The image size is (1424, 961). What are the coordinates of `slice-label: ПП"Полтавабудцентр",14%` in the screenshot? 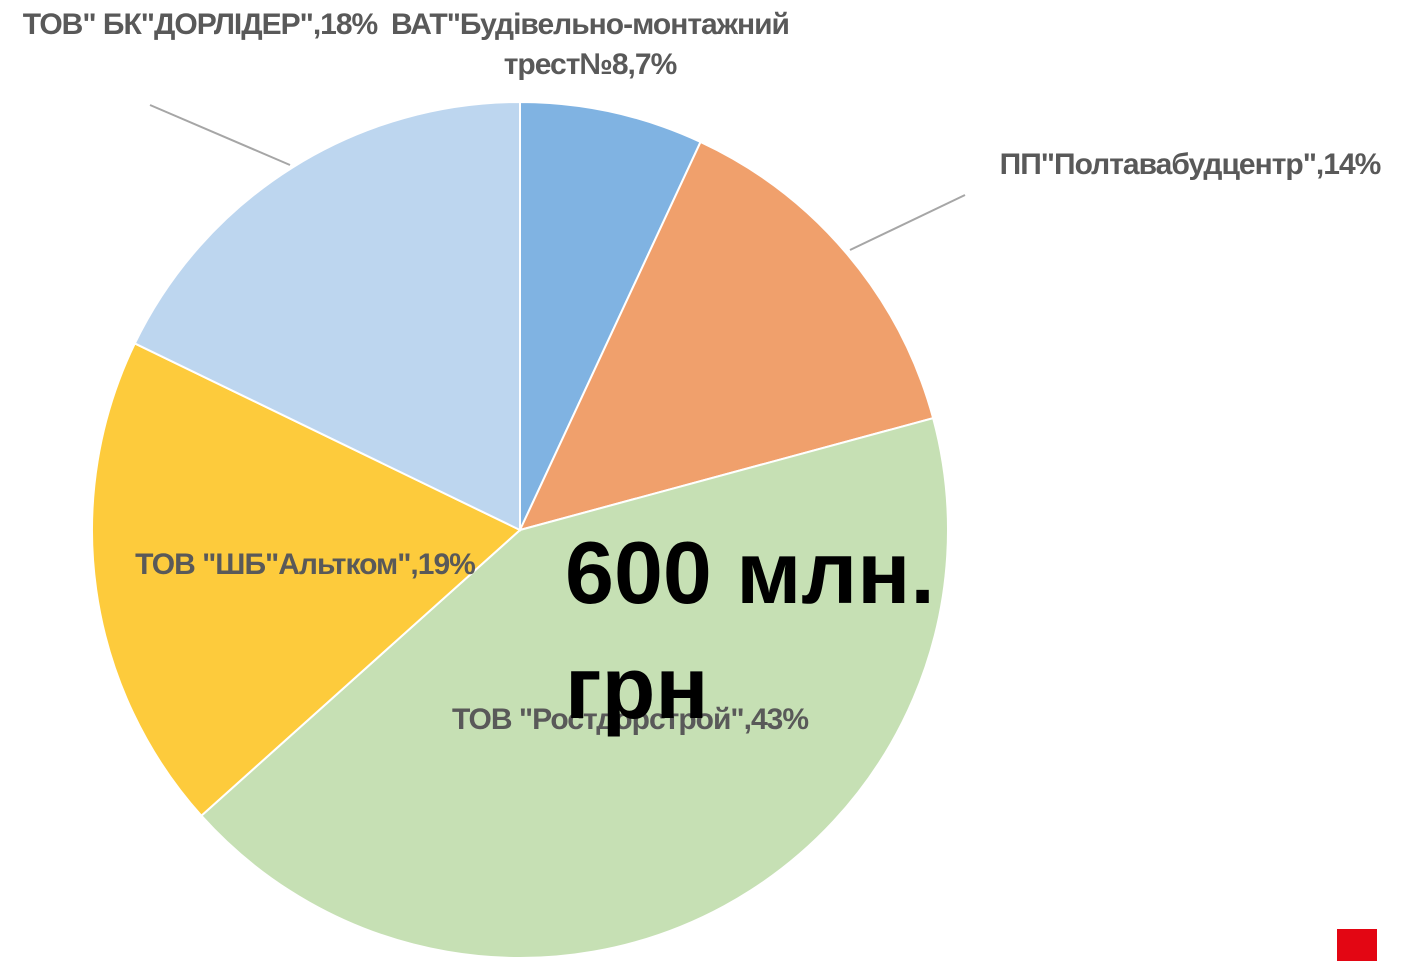 It's located at (1190, 164).